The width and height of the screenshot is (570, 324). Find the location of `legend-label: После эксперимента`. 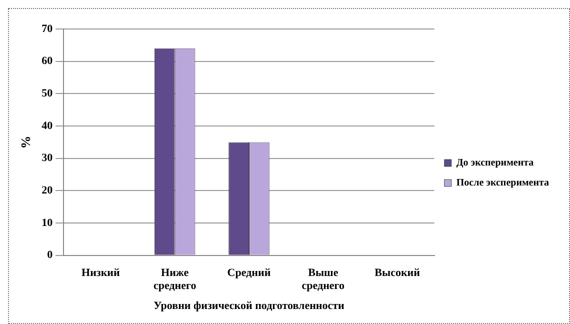

legend-label: После эксперимента is located at coordinates (502, 183).